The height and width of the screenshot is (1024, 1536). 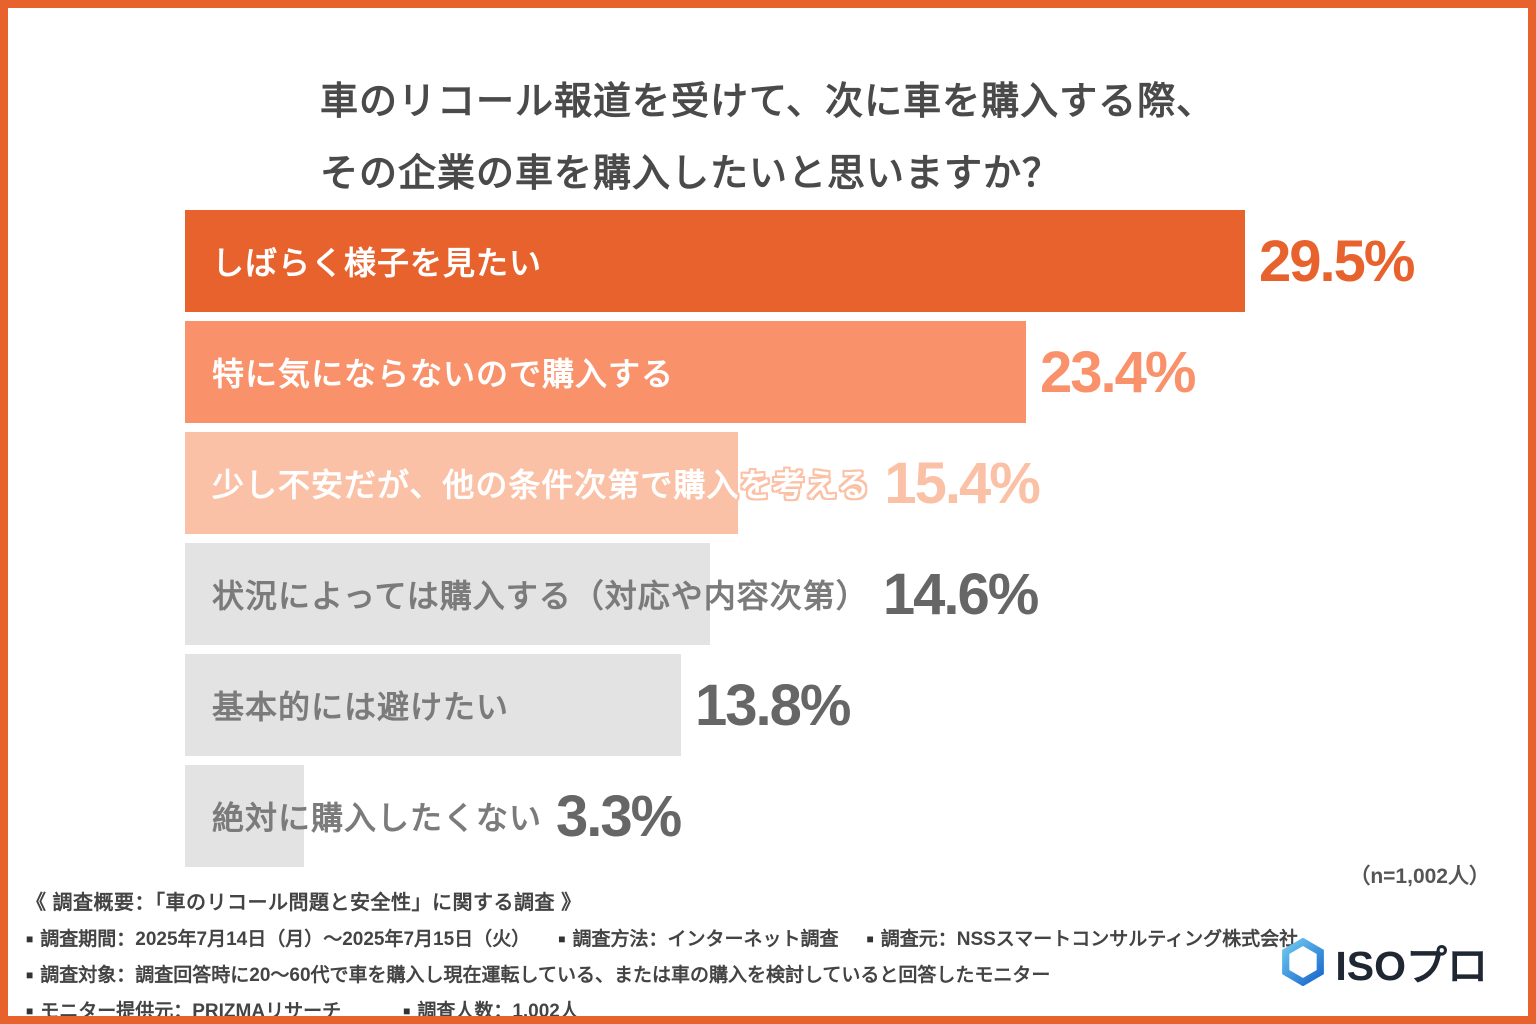 What do you see at coordinates (443, 374) in the screenshot?
I see `bar-category-label: 特に気にならないので購入する` at bounding box center [443, 374].